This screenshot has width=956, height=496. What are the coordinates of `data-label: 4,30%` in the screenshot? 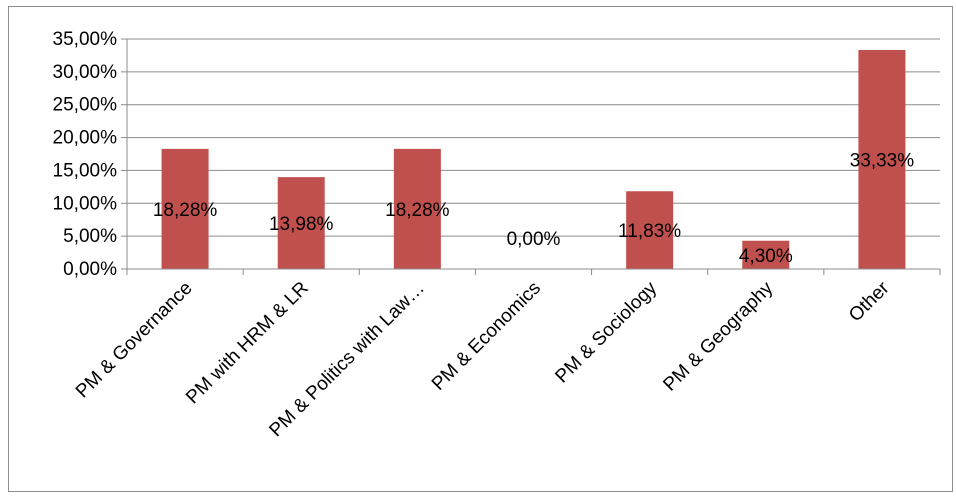 It's located at (766, 256).